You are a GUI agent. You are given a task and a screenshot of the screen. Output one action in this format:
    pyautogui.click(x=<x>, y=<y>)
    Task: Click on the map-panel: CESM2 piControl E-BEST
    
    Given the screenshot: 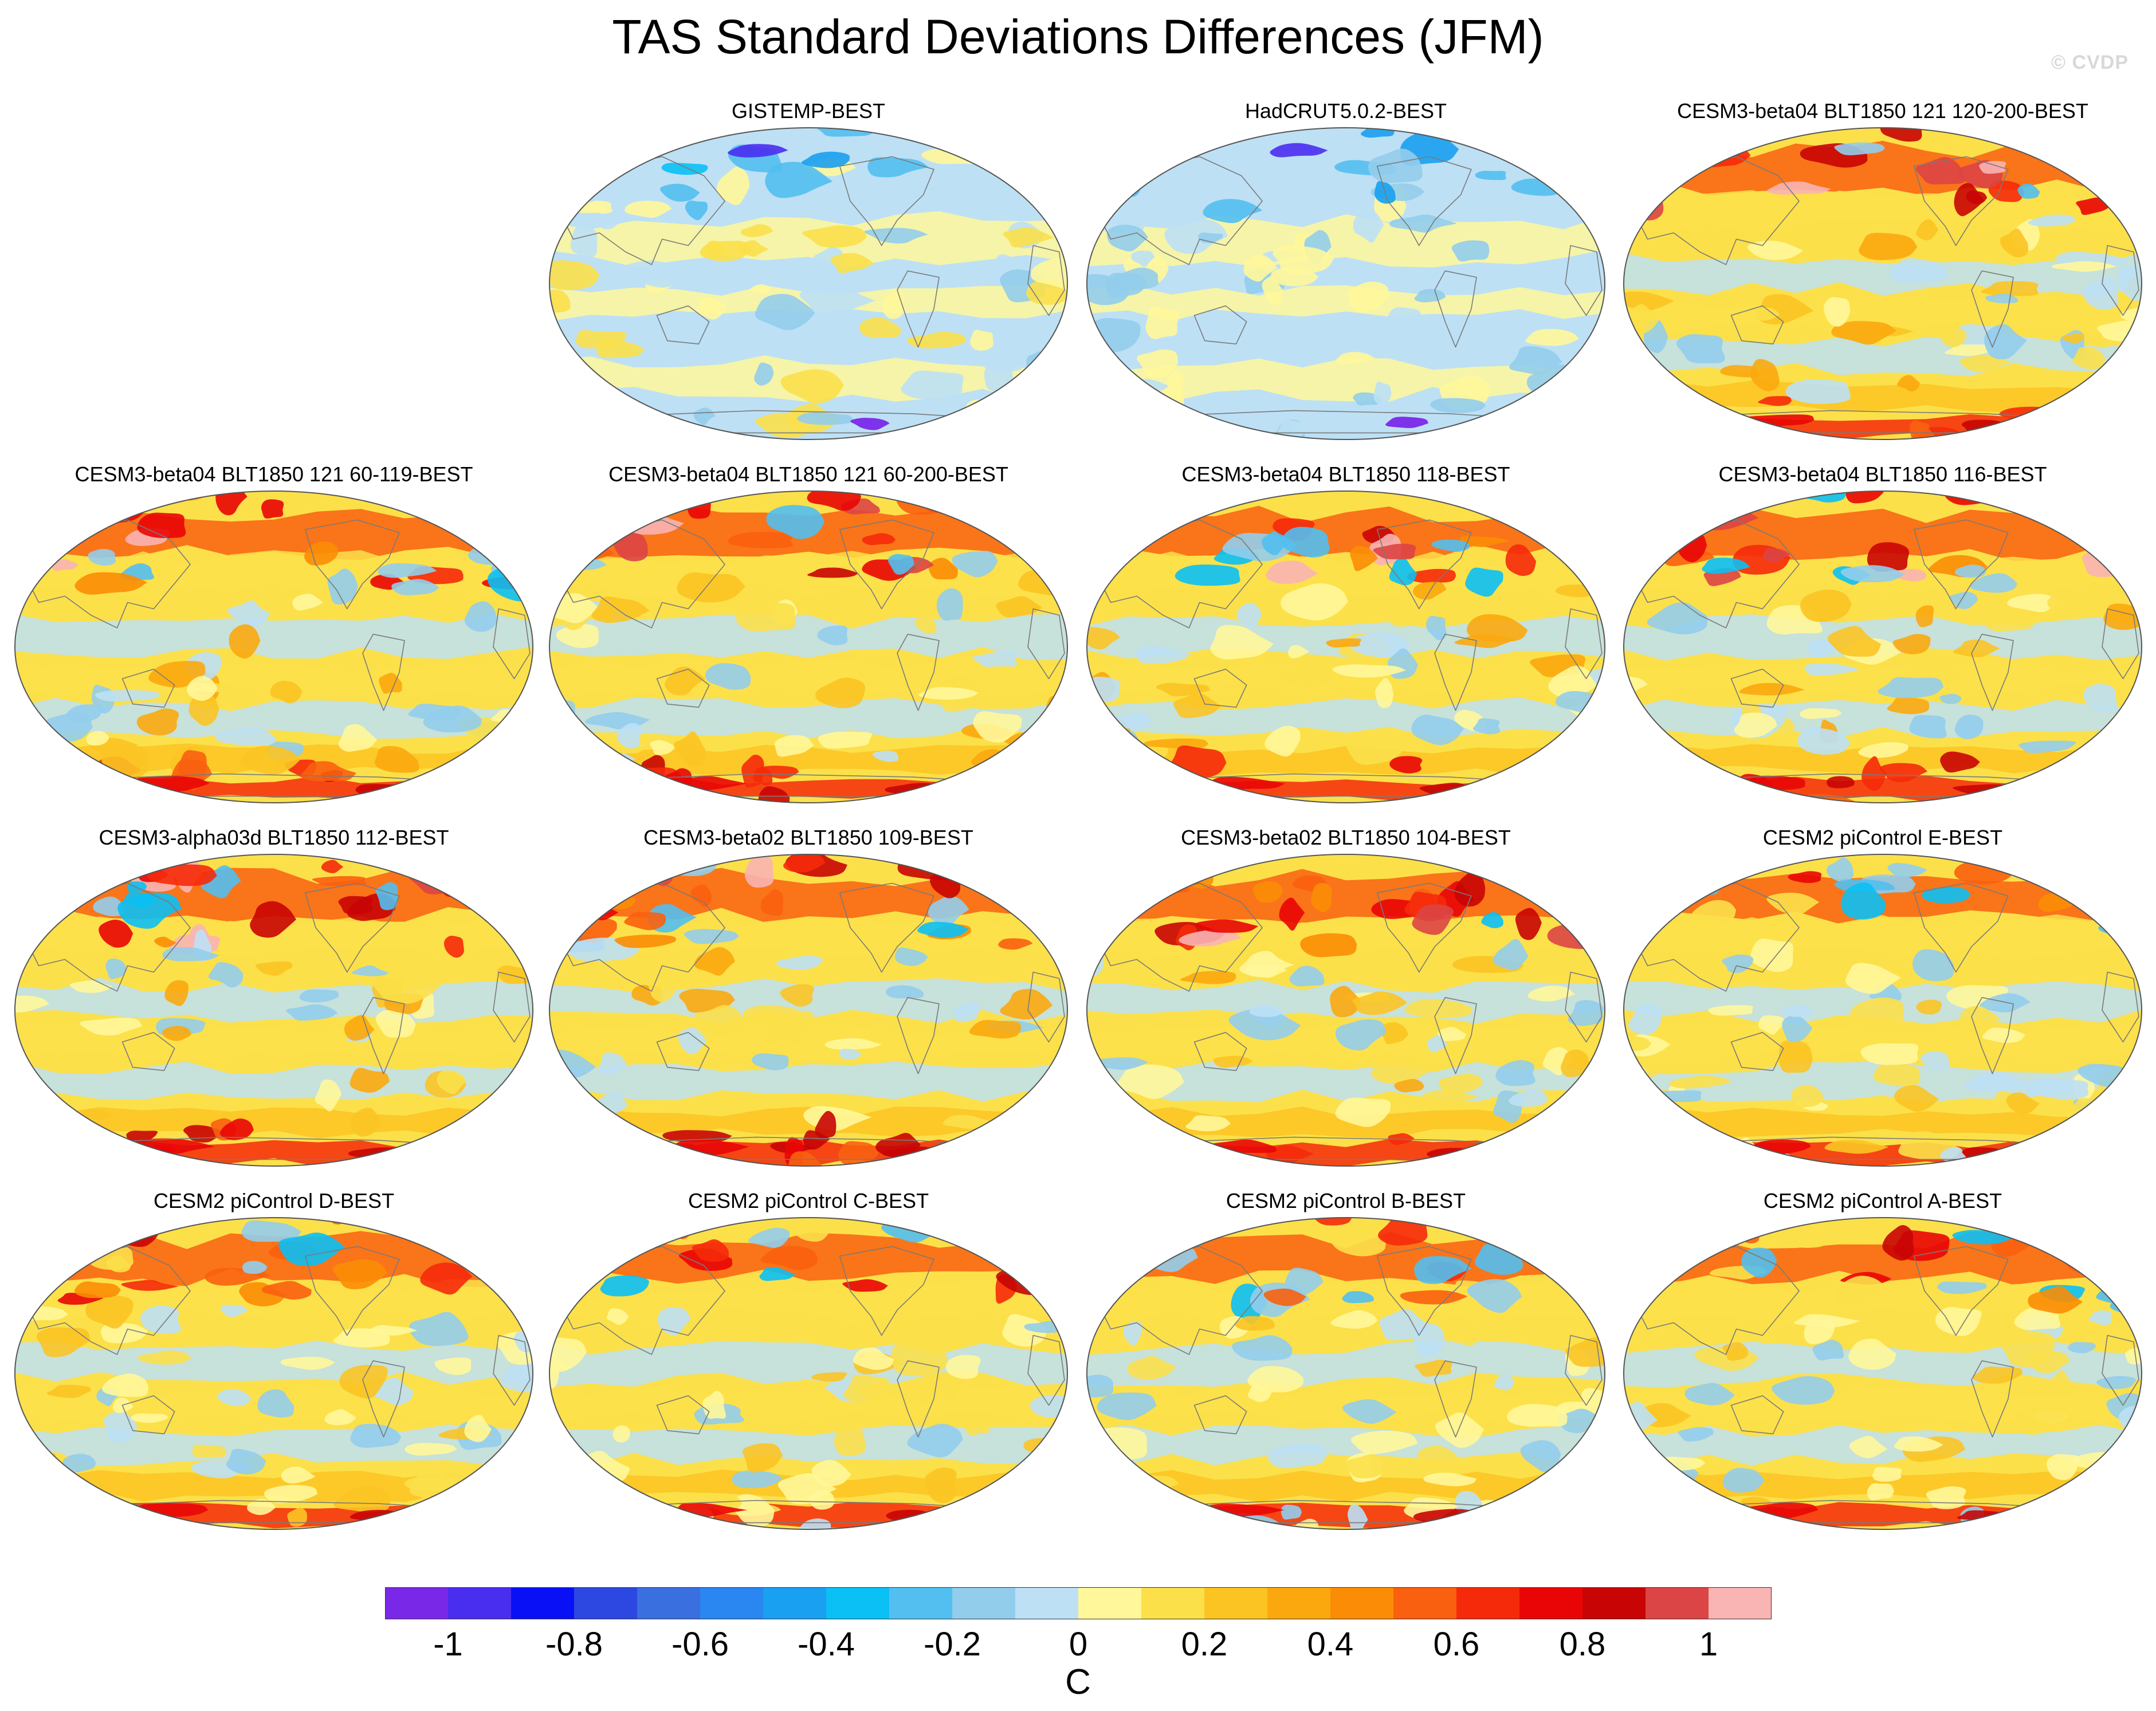 What is the action you would take?
    pyautogui.click(x=1882, y=997)
    